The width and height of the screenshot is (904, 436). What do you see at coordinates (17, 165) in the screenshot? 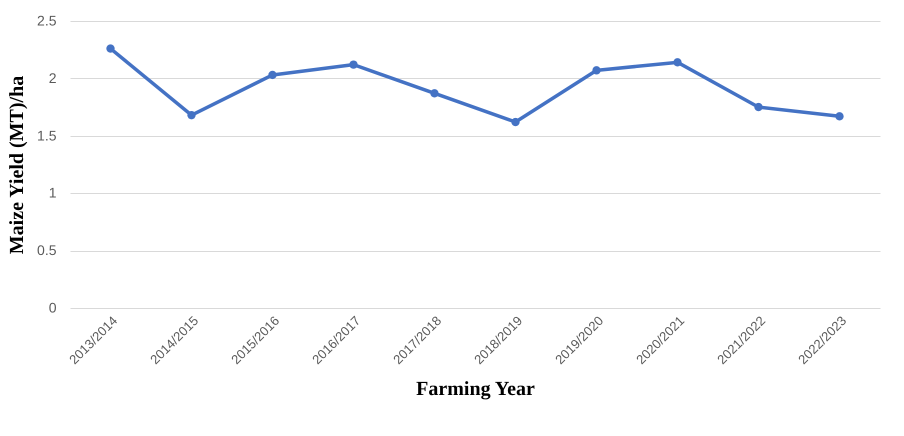
I see `y-axis-title: Maize Yield (MT)/ha` at bounding box center [17, 165].